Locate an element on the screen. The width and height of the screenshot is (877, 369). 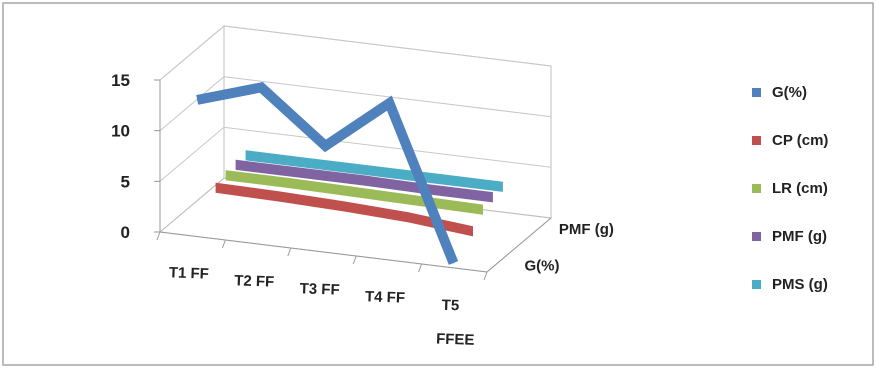
legend-entry: LR (cm) is located at coordinates (800, 188).